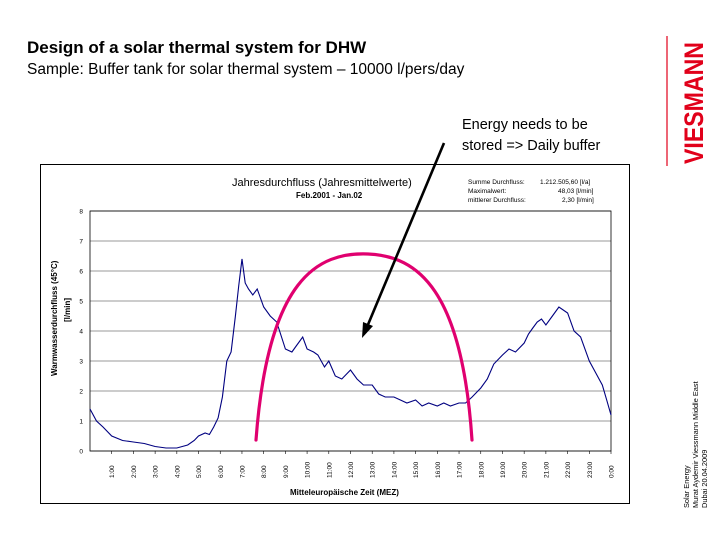  Describe the element at coordinates (525, 125) in the screenshot. I see `callout-line-1: Energy needs to be` at that location.